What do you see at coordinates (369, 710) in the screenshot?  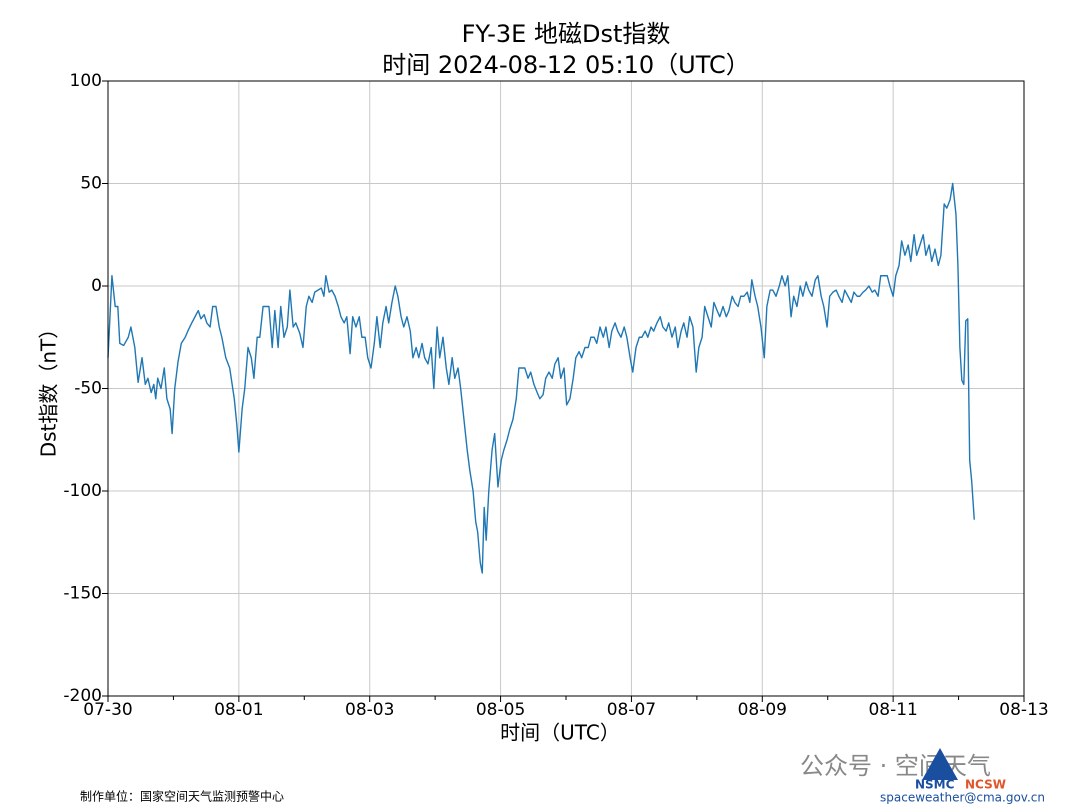 I see `x-tick-label: 08-03` at bounding box center [369, 710].